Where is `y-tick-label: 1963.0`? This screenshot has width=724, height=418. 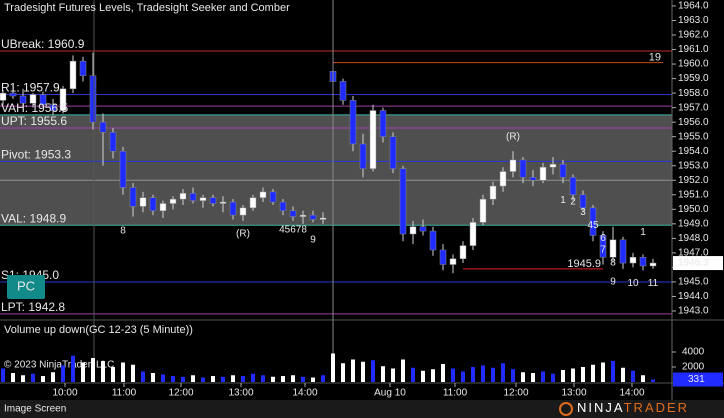 y-tick-label: 1963.0 is located at coordinates (693, 20).